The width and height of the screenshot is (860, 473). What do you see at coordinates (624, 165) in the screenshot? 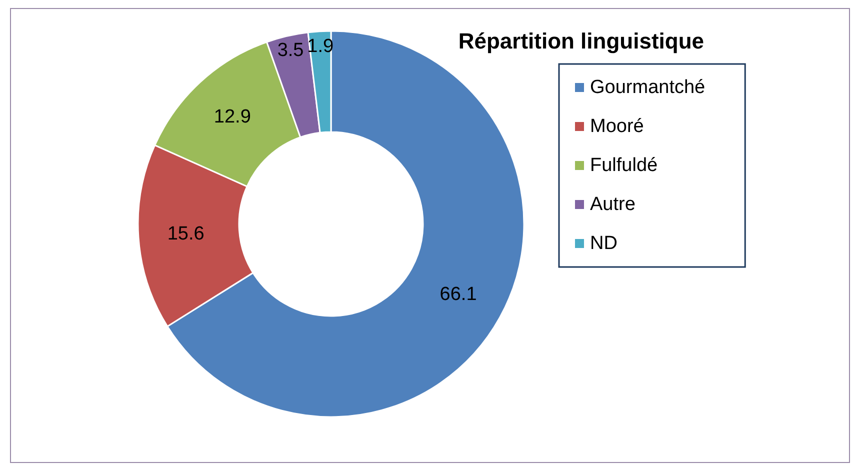
I see `legend-label: Fulfuldé` at bounding box center [624, 165].